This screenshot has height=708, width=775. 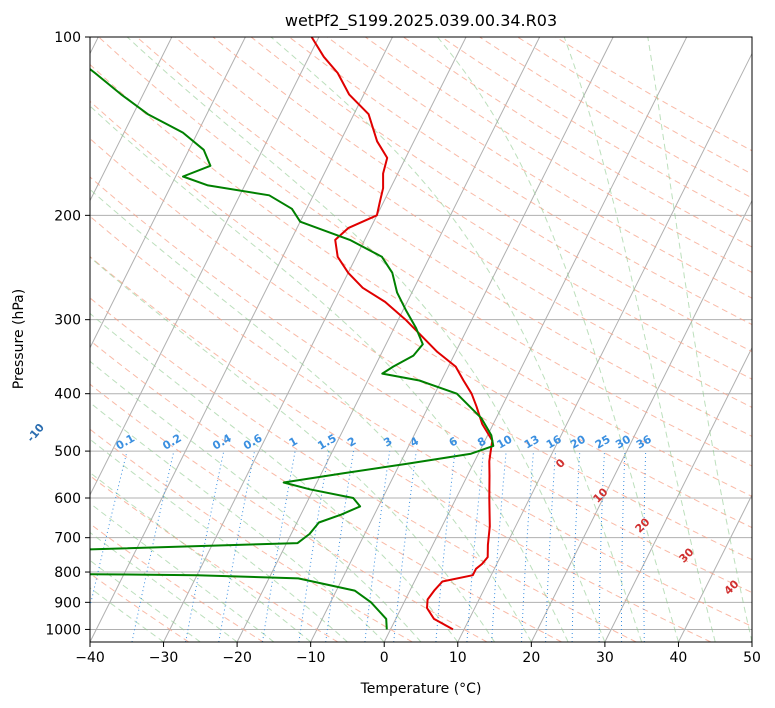 What do you see at coordinates (687, 555) in the screenshot?
I see `moist-adiabat-label: 30` at bounding box center [687, 555].